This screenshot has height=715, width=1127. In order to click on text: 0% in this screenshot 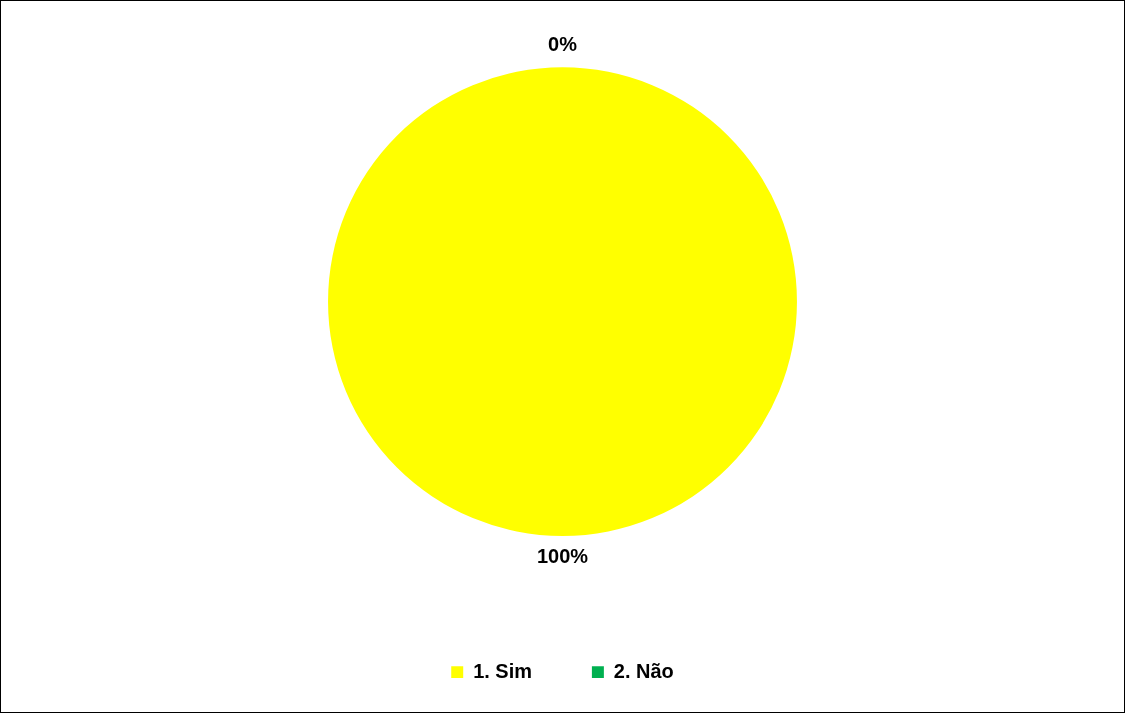, I will do `click(562, 43)`.